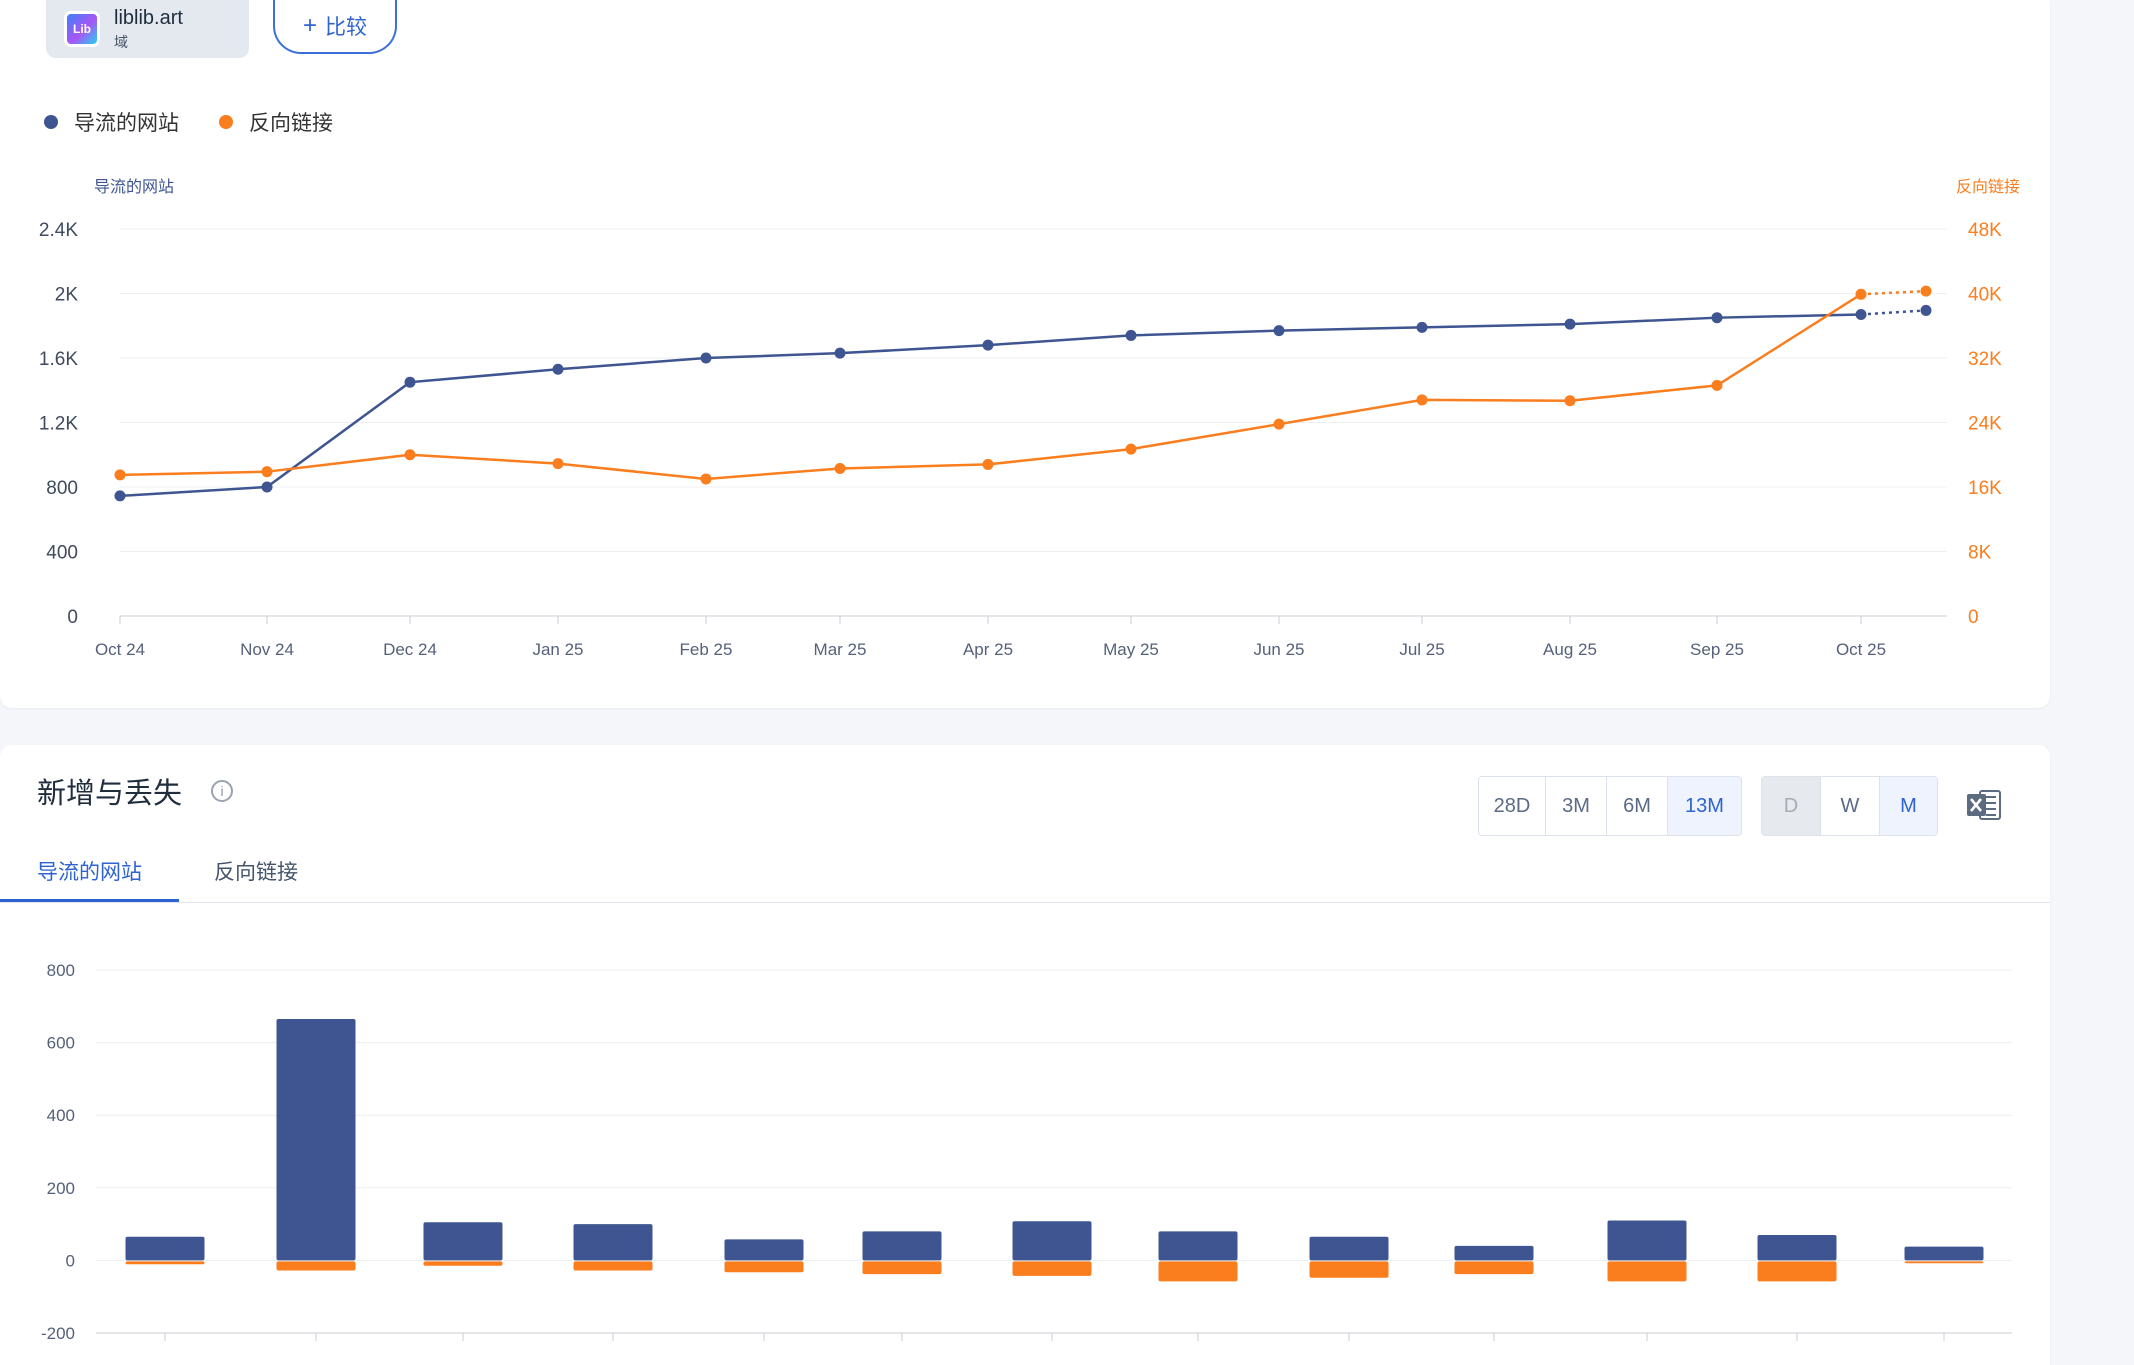 The width and height of the screenshot is (2134, 1365). What do you see at coordinates (335, 27) in the screenshot?
I see `compare-button: + 比较` at bounding box center [335, 27].